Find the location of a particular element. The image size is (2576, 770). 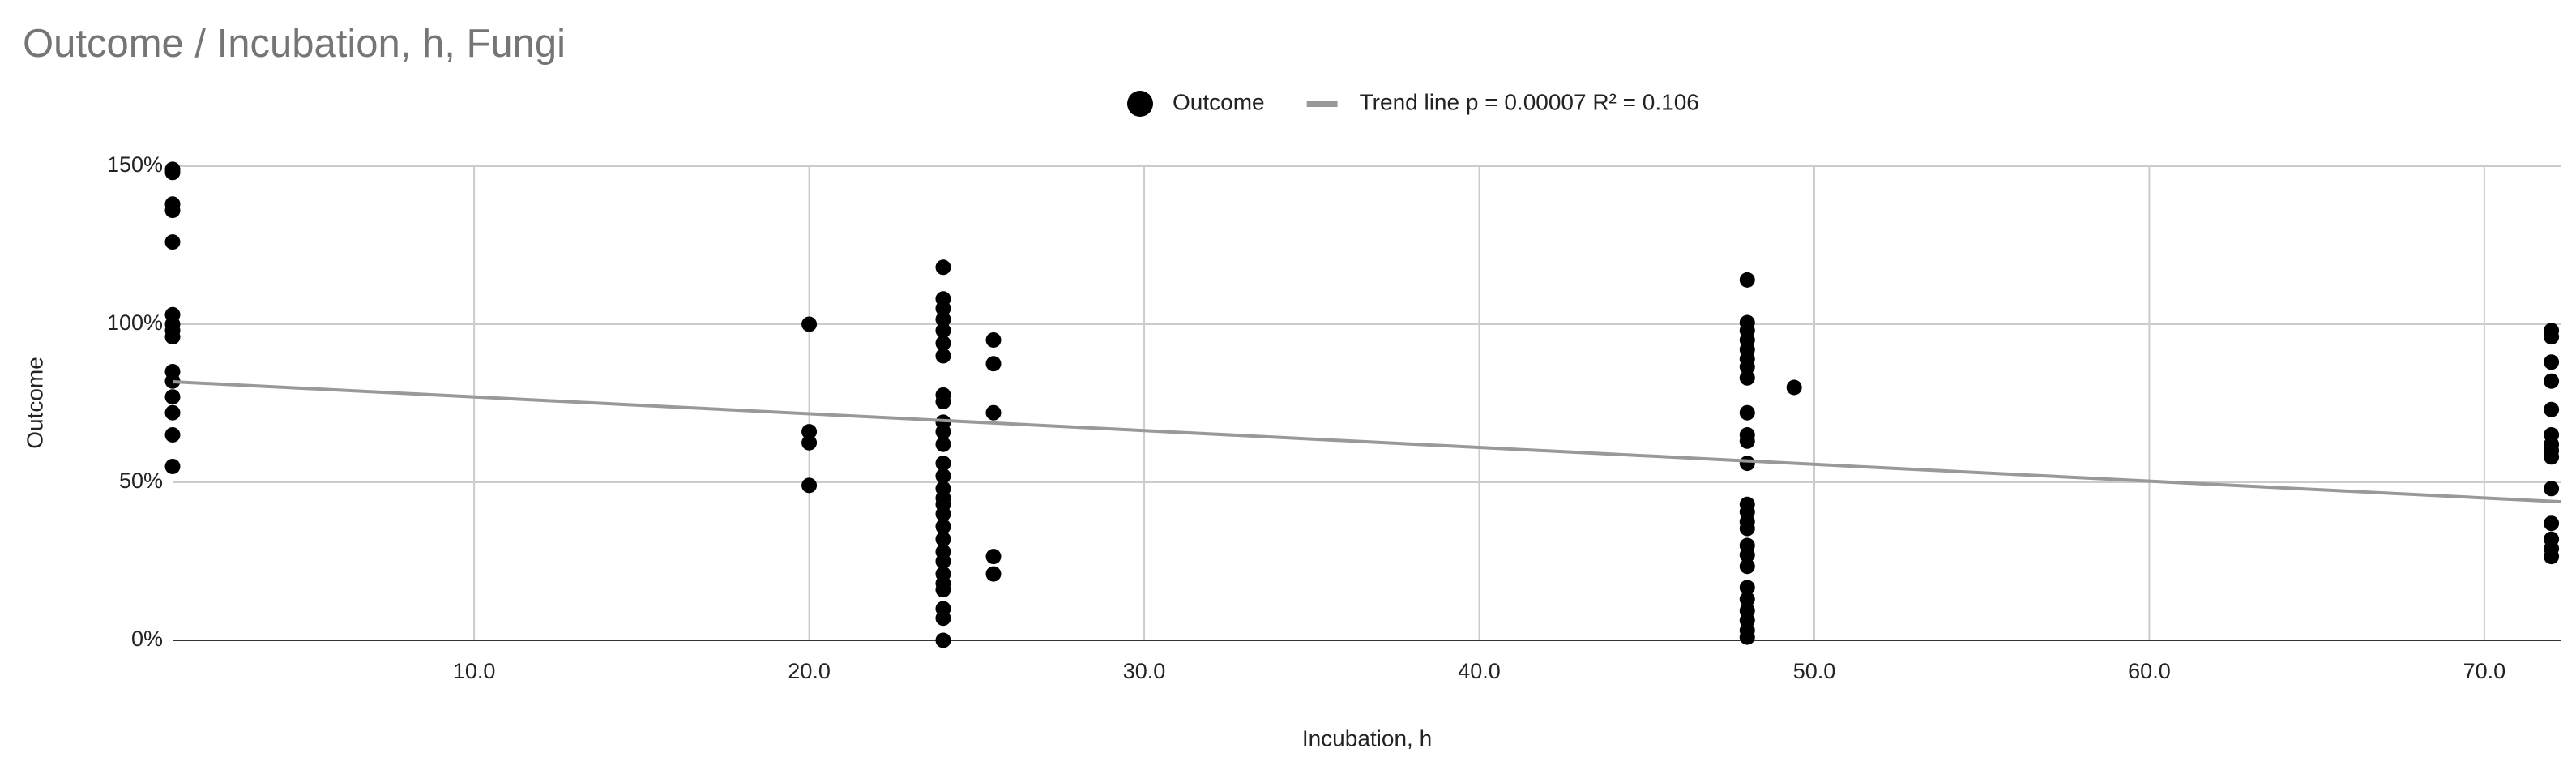

legend-label: Outcome is located at coordinates (1219, 101).